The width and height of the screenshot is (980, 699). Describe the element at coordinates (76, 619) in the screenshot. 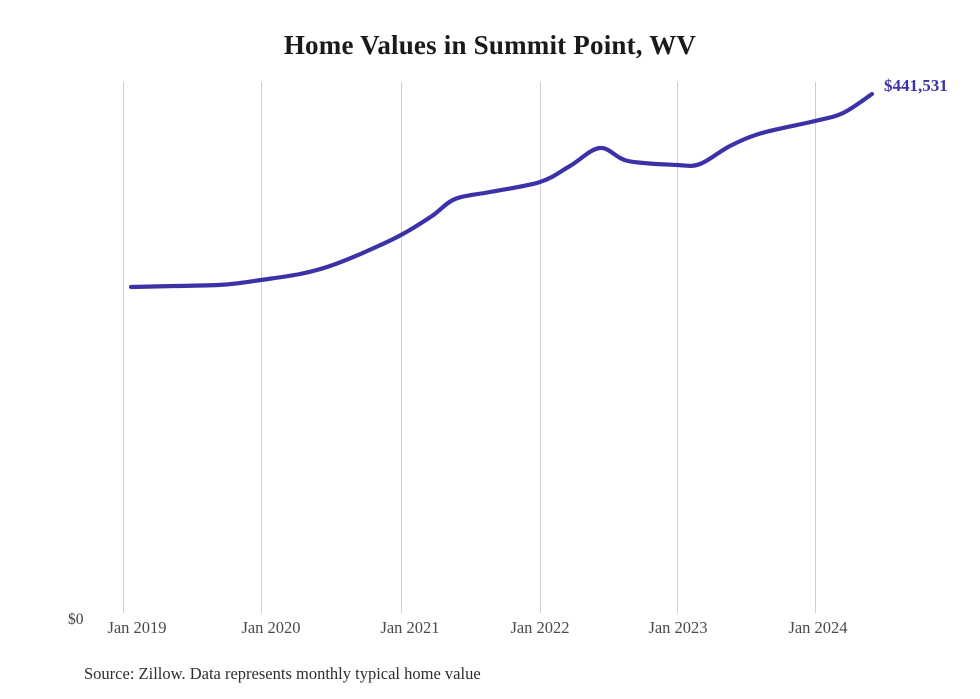

I see `y-axis-zero-label: $0` at that location.